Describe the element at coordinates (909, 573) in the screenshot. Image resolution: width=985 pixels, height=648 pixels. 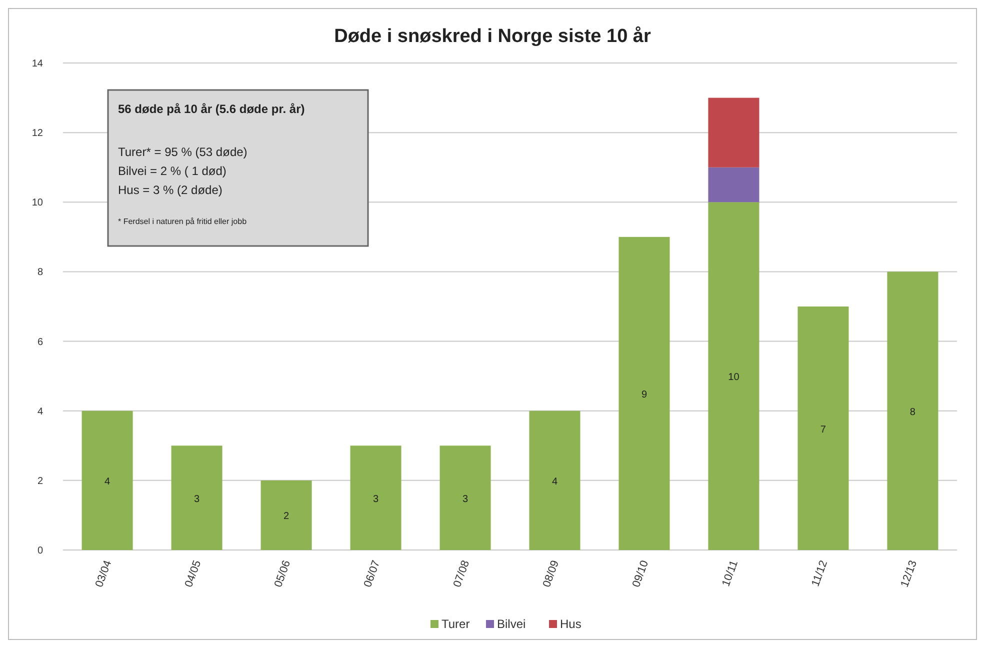
I see `x-tick-label: 12/13` at that location.